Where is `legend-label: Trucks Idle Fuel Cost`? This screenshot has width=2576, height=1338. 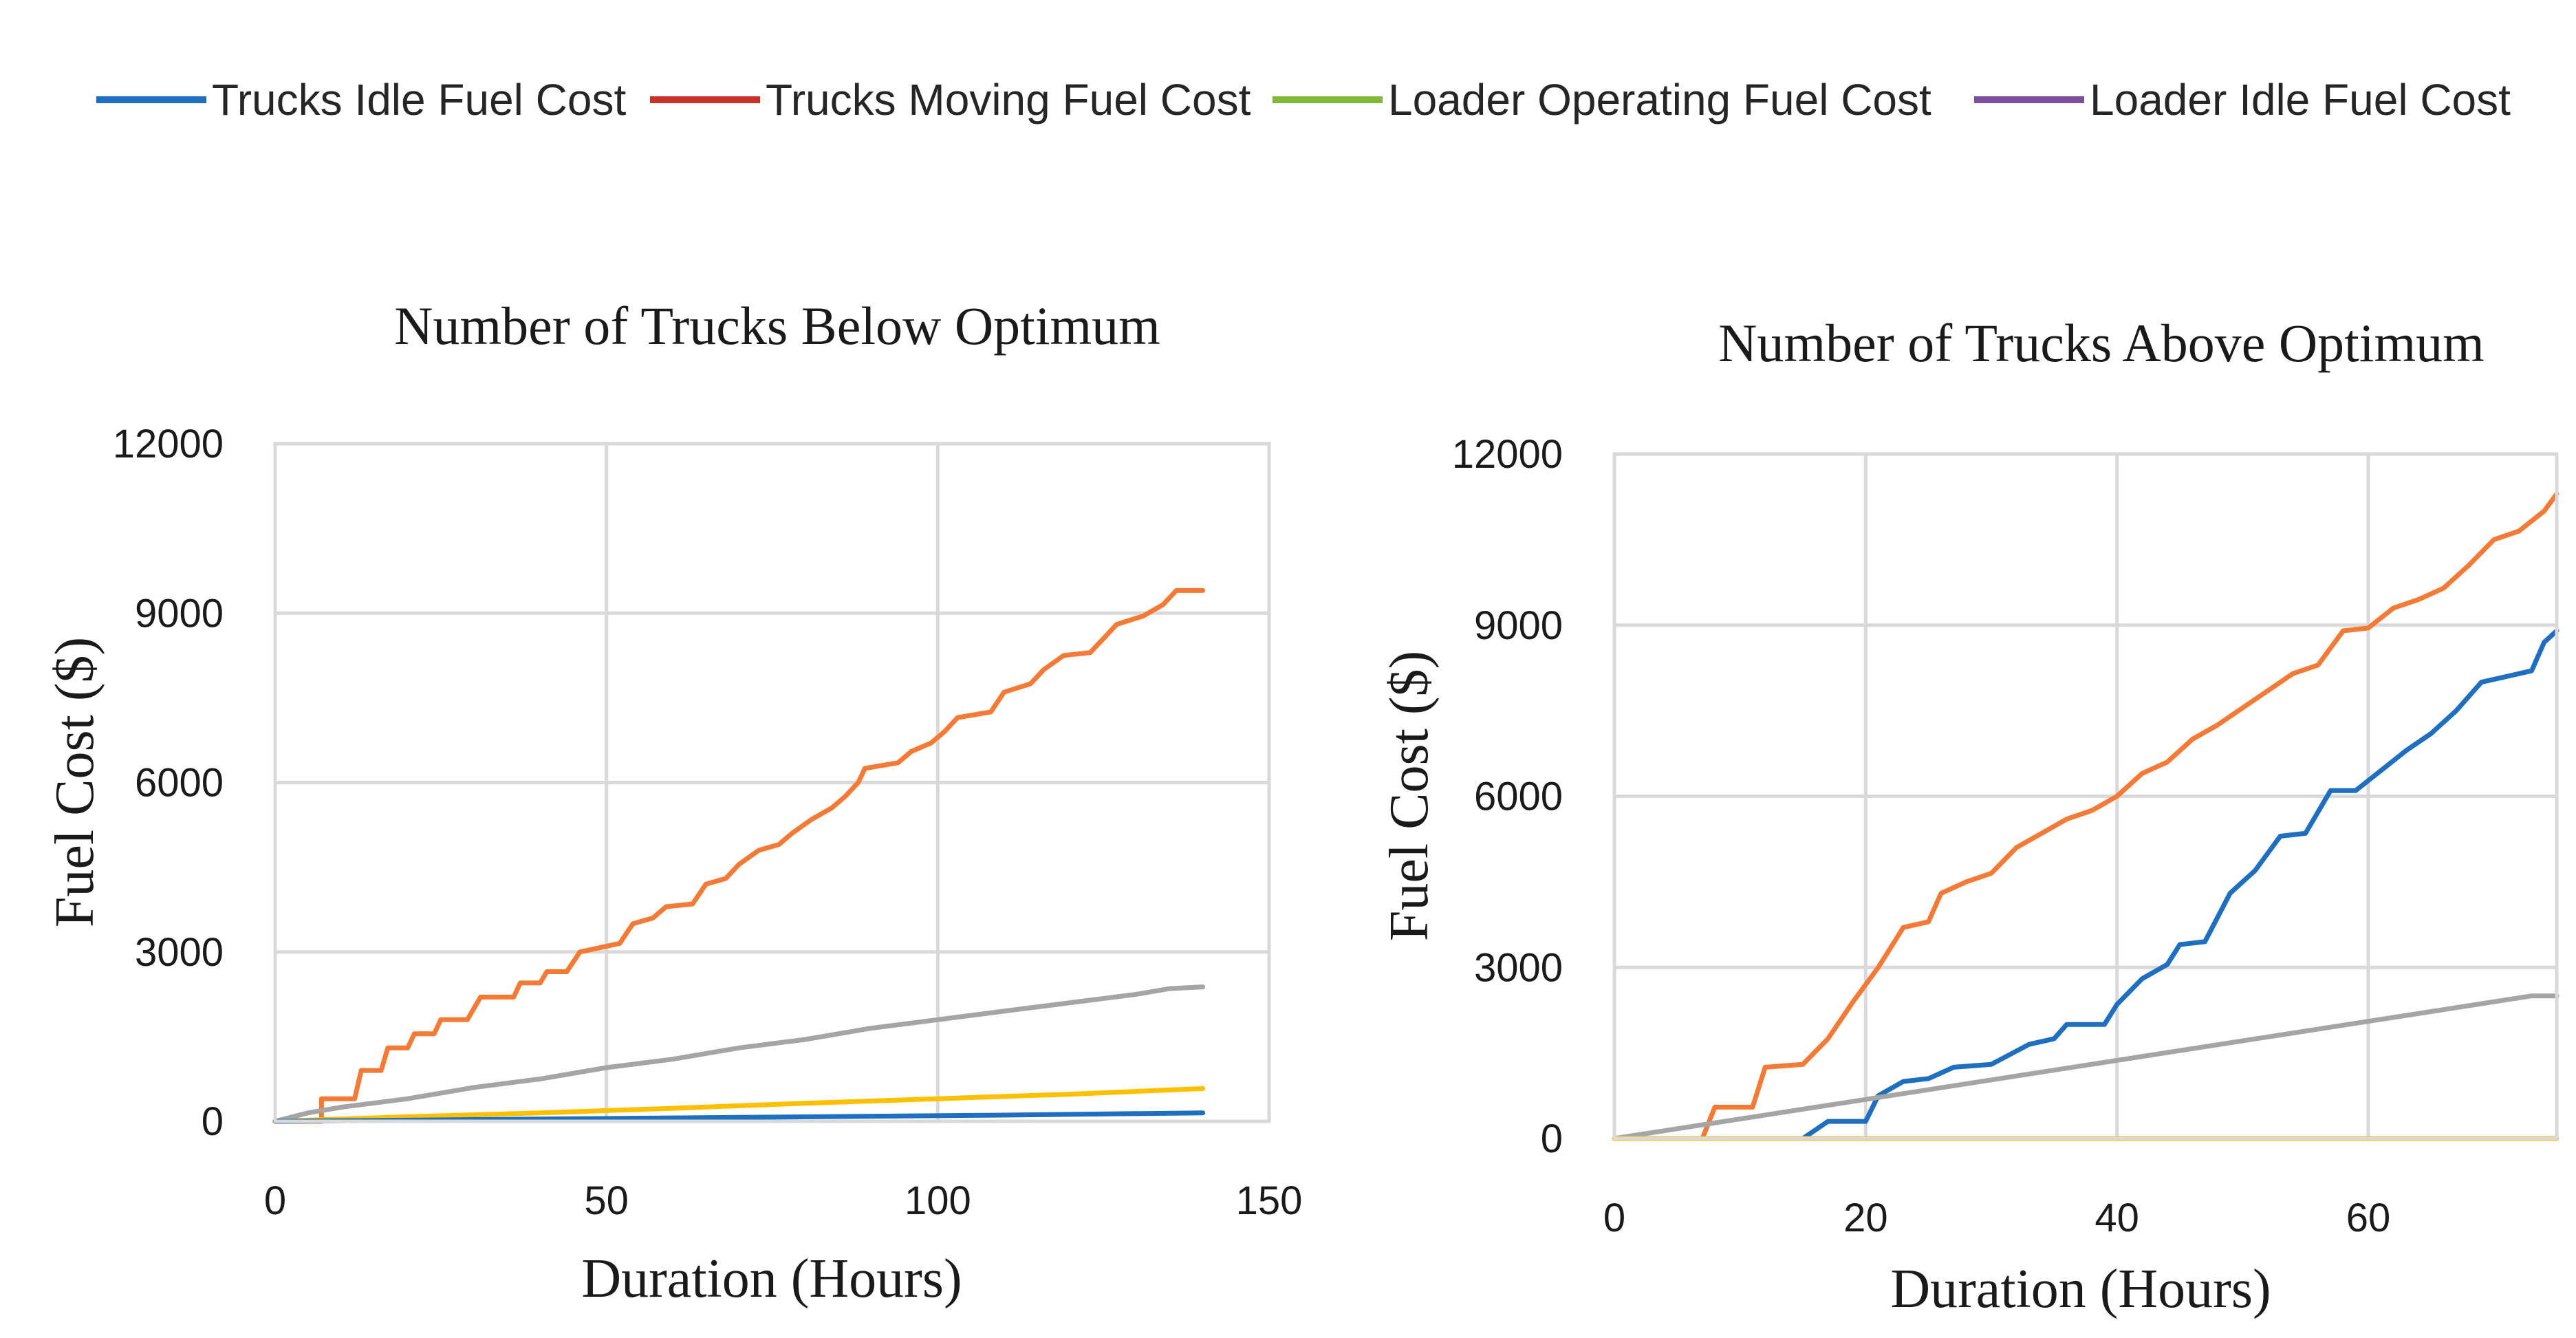 legend-label: Trucks Idle Fuel Cost is located at coordinates (419, 100).